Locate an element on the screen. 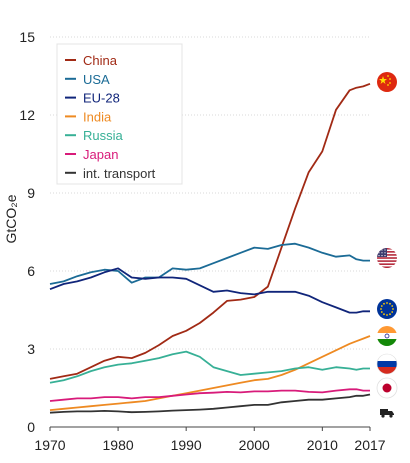 The height and width of the screenshot is (463, 410). legend-box is located at coordinates (119, 114).